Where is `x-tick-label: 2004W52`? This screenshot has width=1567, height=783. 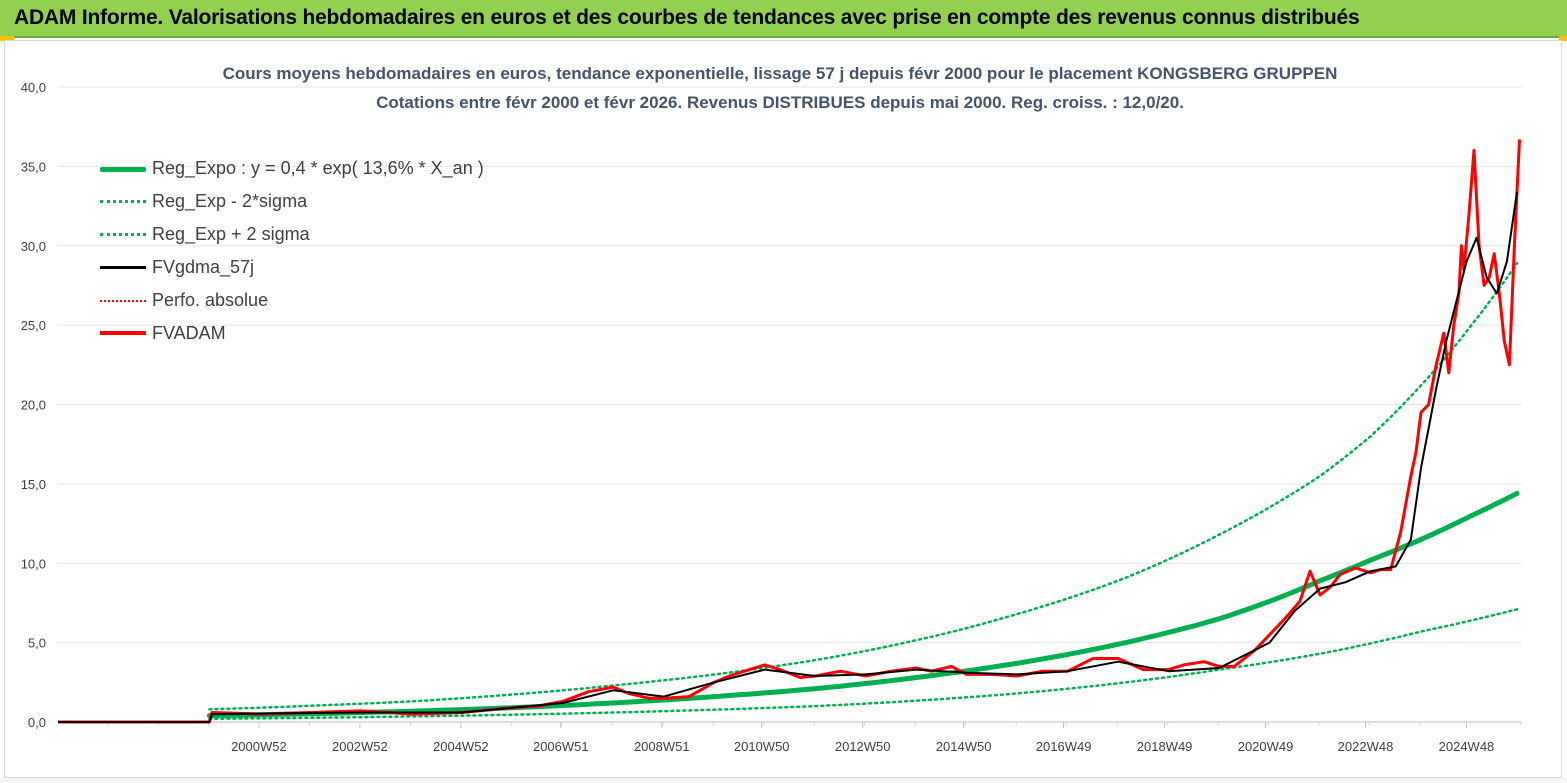
x-tick-label: 2004W52 is located at coordinates (461, 746).